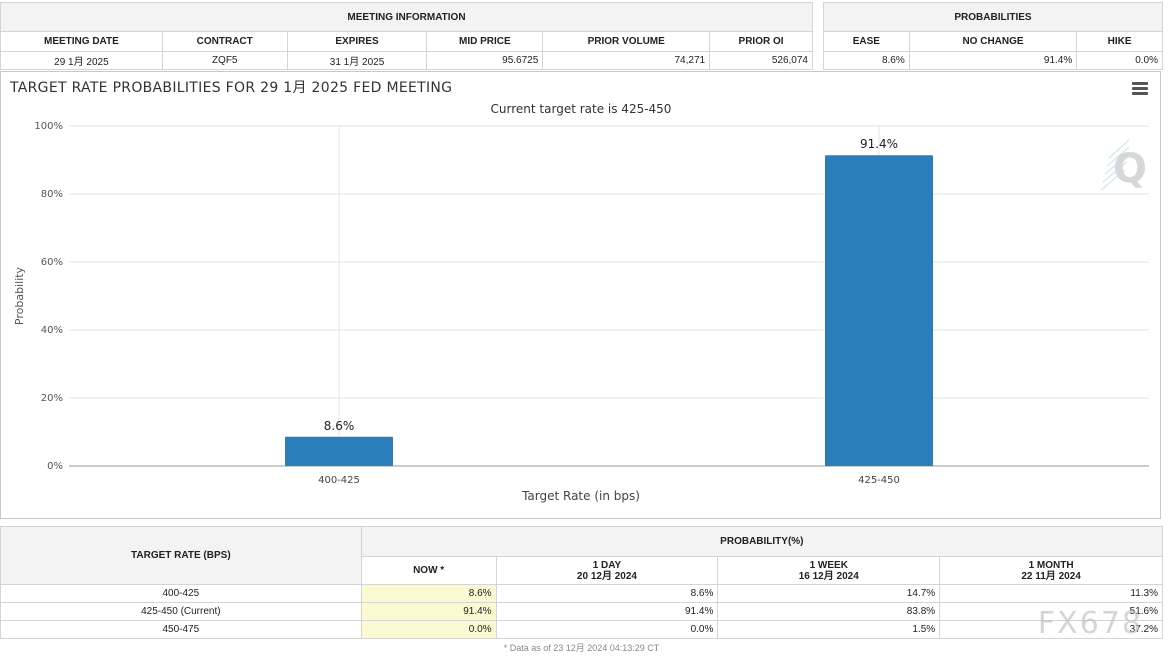 Image resolution: width=1171 pixels, height=660 pixels. Describe the element at coordinates (761, 41) in the screenshot. I see `header-prior-oi: PRIOR OI` at that location.